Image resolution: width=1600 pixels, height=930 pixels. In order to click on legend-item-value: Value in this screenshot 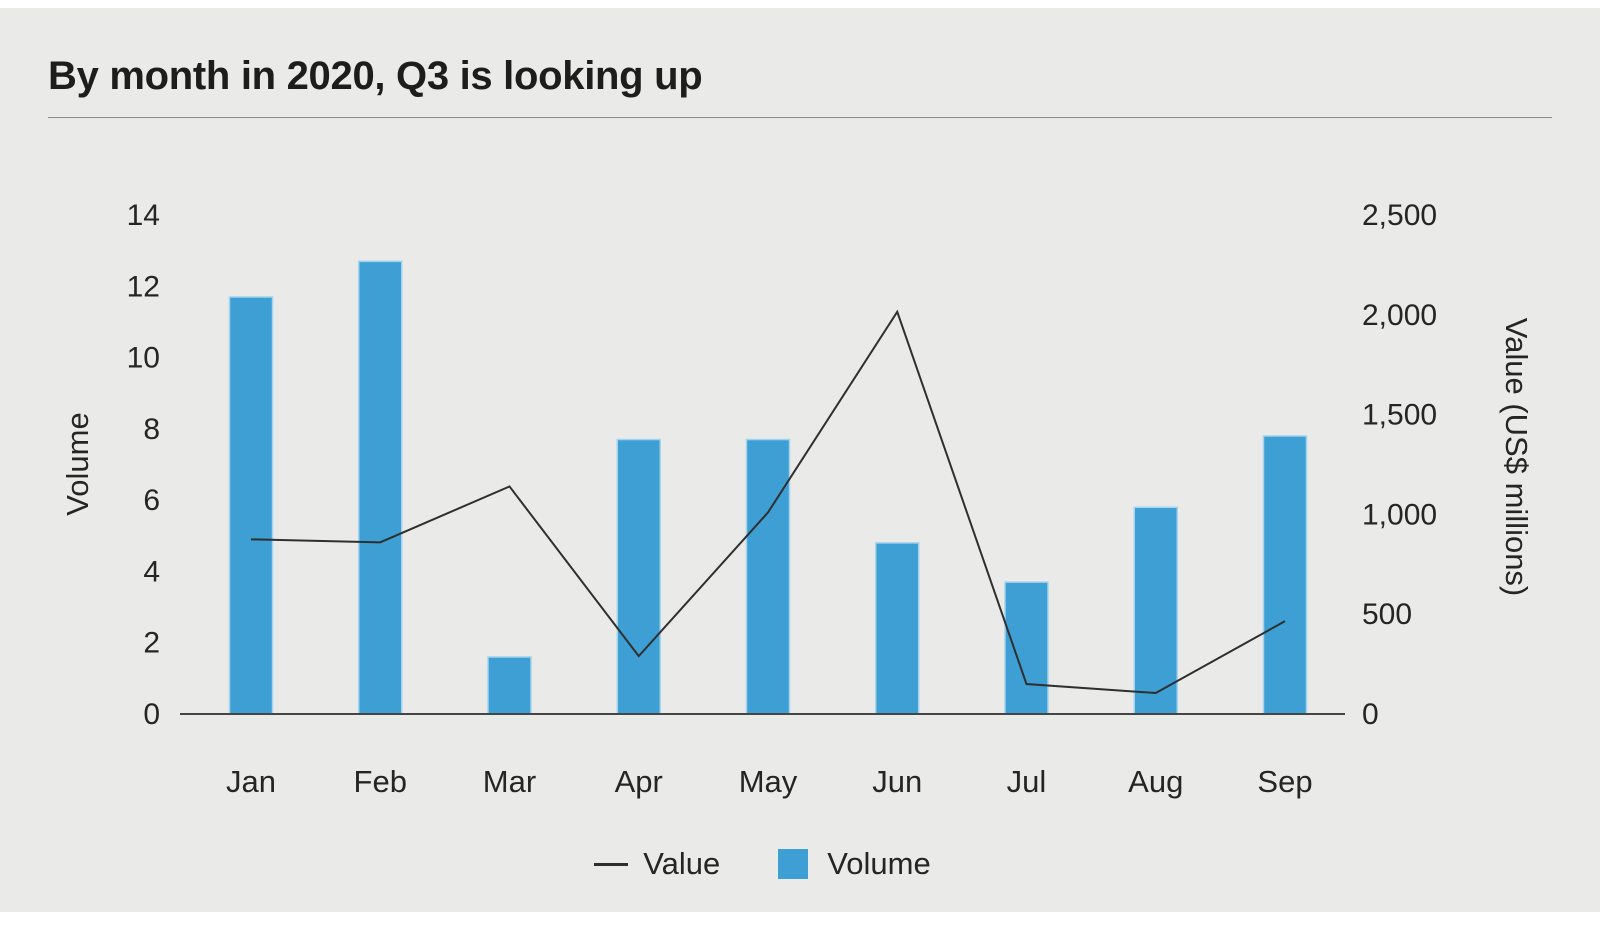, I will do `click(657, 864)`.